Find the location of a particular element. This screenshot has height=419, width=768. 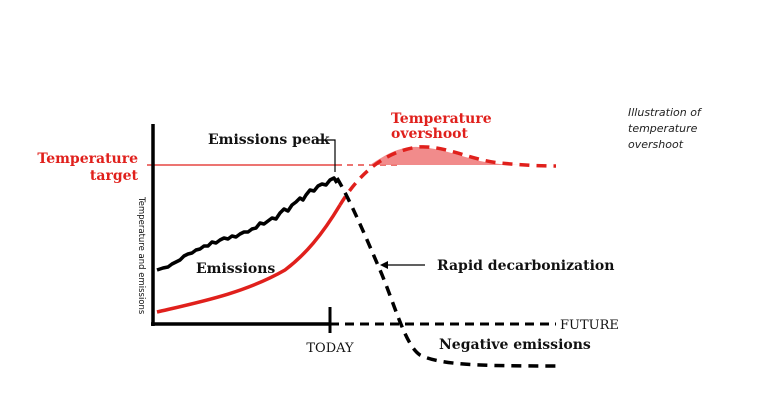

emissions-peak-label: Emissions peak is located at coordinates (269, 140).